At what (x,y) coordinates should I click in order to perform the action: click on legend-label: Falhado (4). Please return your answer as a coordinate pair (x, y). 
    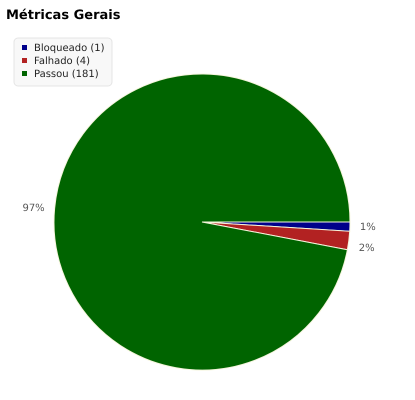
    Looking at the image, I should click on (62, 61).